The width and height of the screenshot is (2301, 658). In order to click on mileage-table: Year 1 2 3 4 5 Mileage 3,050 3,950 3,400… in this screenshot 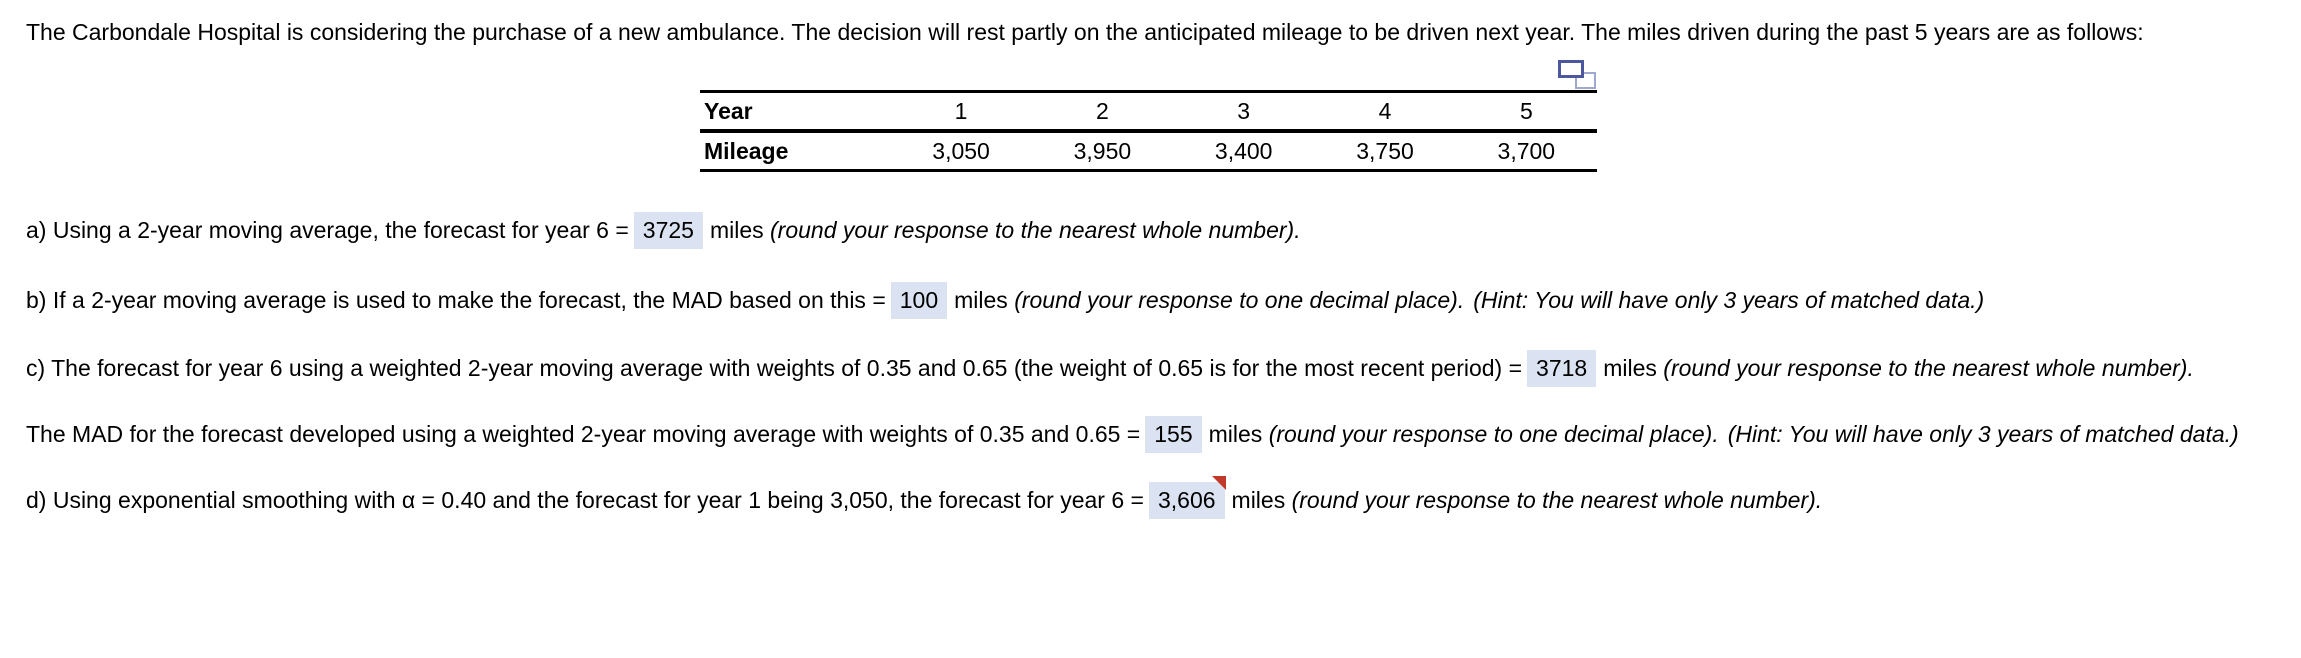, I will do `click(1148, 131)`.